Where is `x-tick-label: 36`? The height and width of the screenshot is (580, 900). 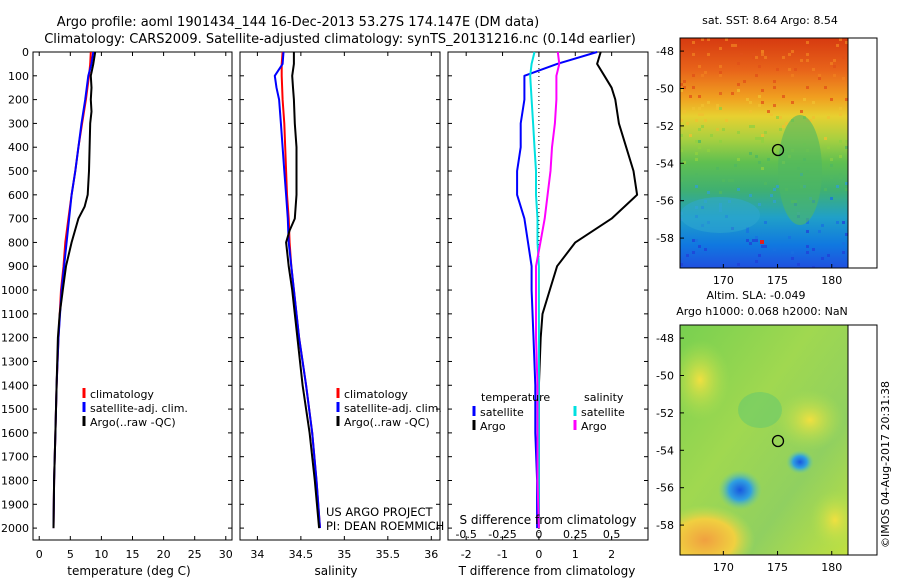
x-tick-label: 36 is located at coordinates (431, 554).